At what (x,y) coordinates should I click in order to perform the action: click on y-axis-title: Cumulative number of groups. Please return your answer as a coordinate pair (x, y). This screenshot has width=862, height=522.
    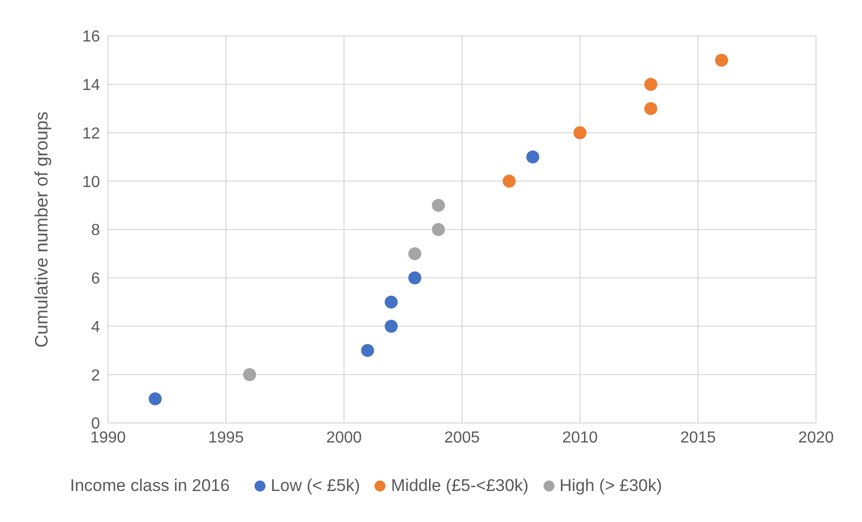
    Looking at the image, I should click on (41, 229).